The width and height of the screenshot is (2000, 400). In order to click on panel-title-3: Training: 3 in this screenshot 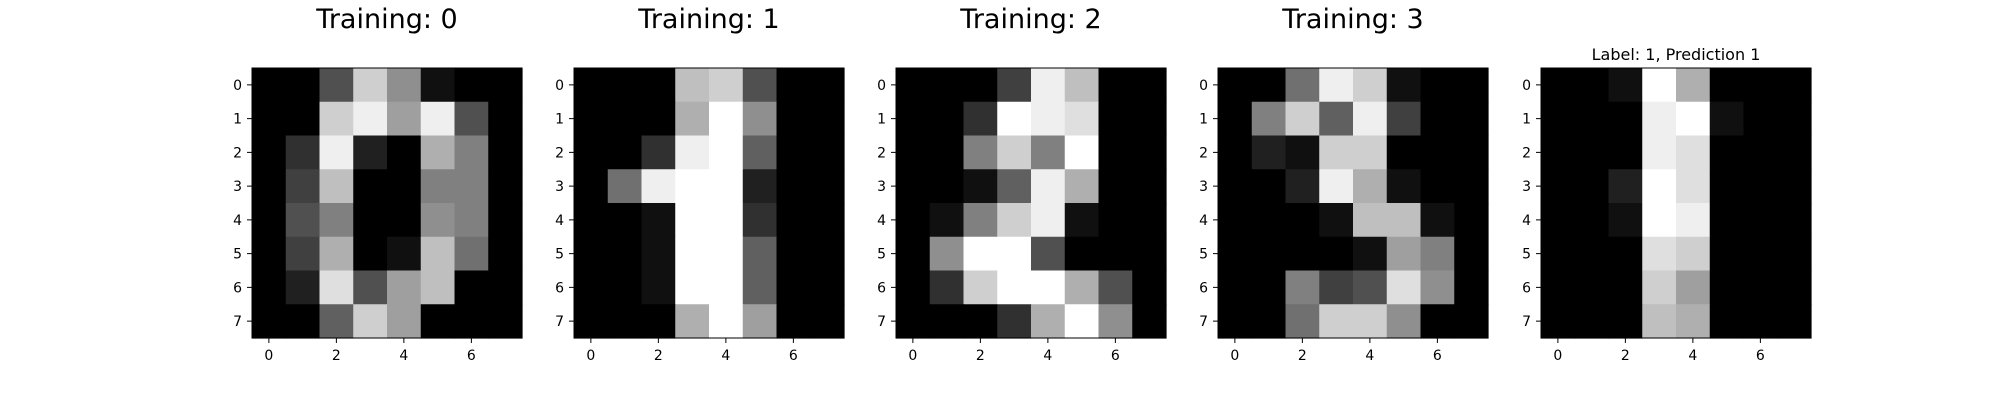, I will do `click(1352, 19)`.